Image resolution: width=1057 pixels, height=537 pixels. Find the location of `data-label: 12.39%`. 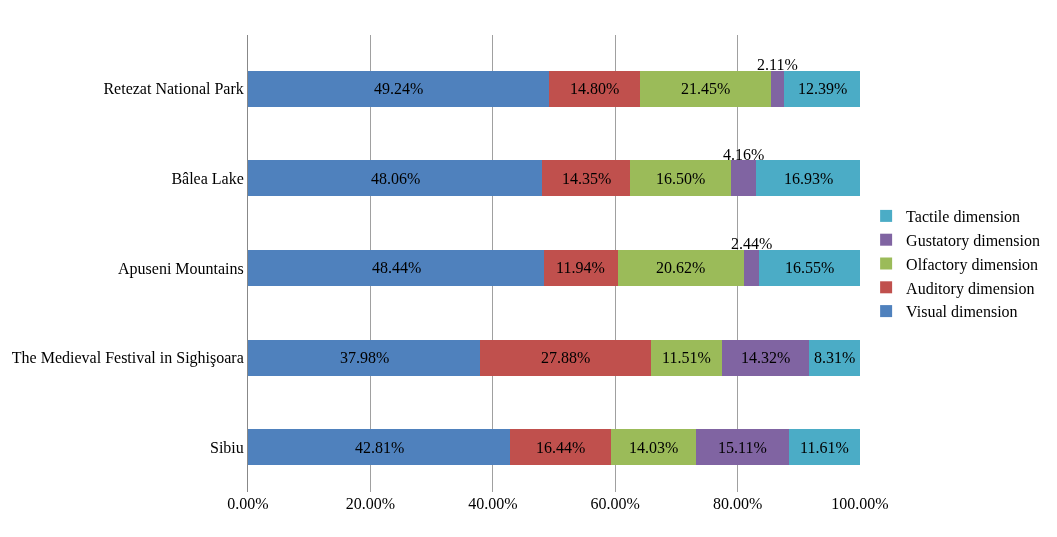

data-label: 12.39% is located at coordinates (823, 88).